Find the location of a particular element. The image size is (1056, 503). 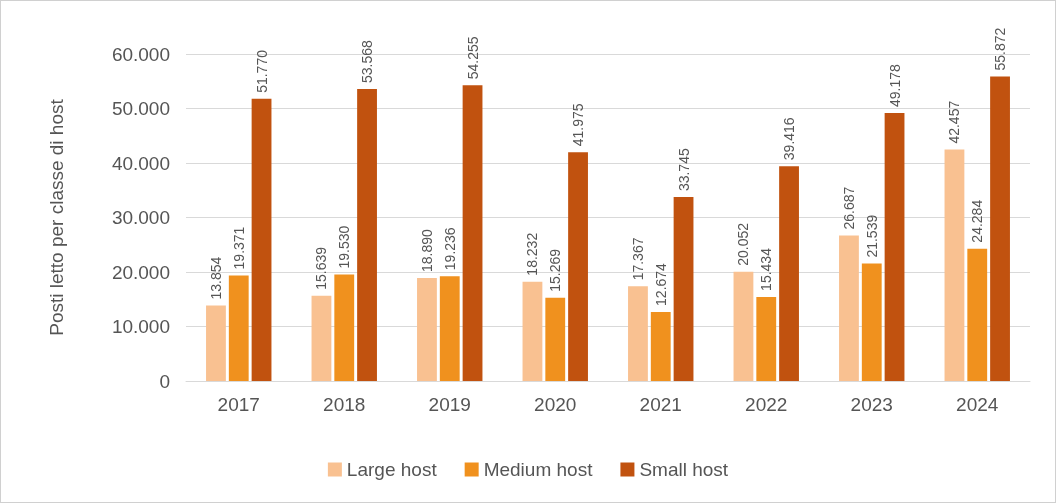

y-tick-label: 50.000 is located at coordinates (140, 108).